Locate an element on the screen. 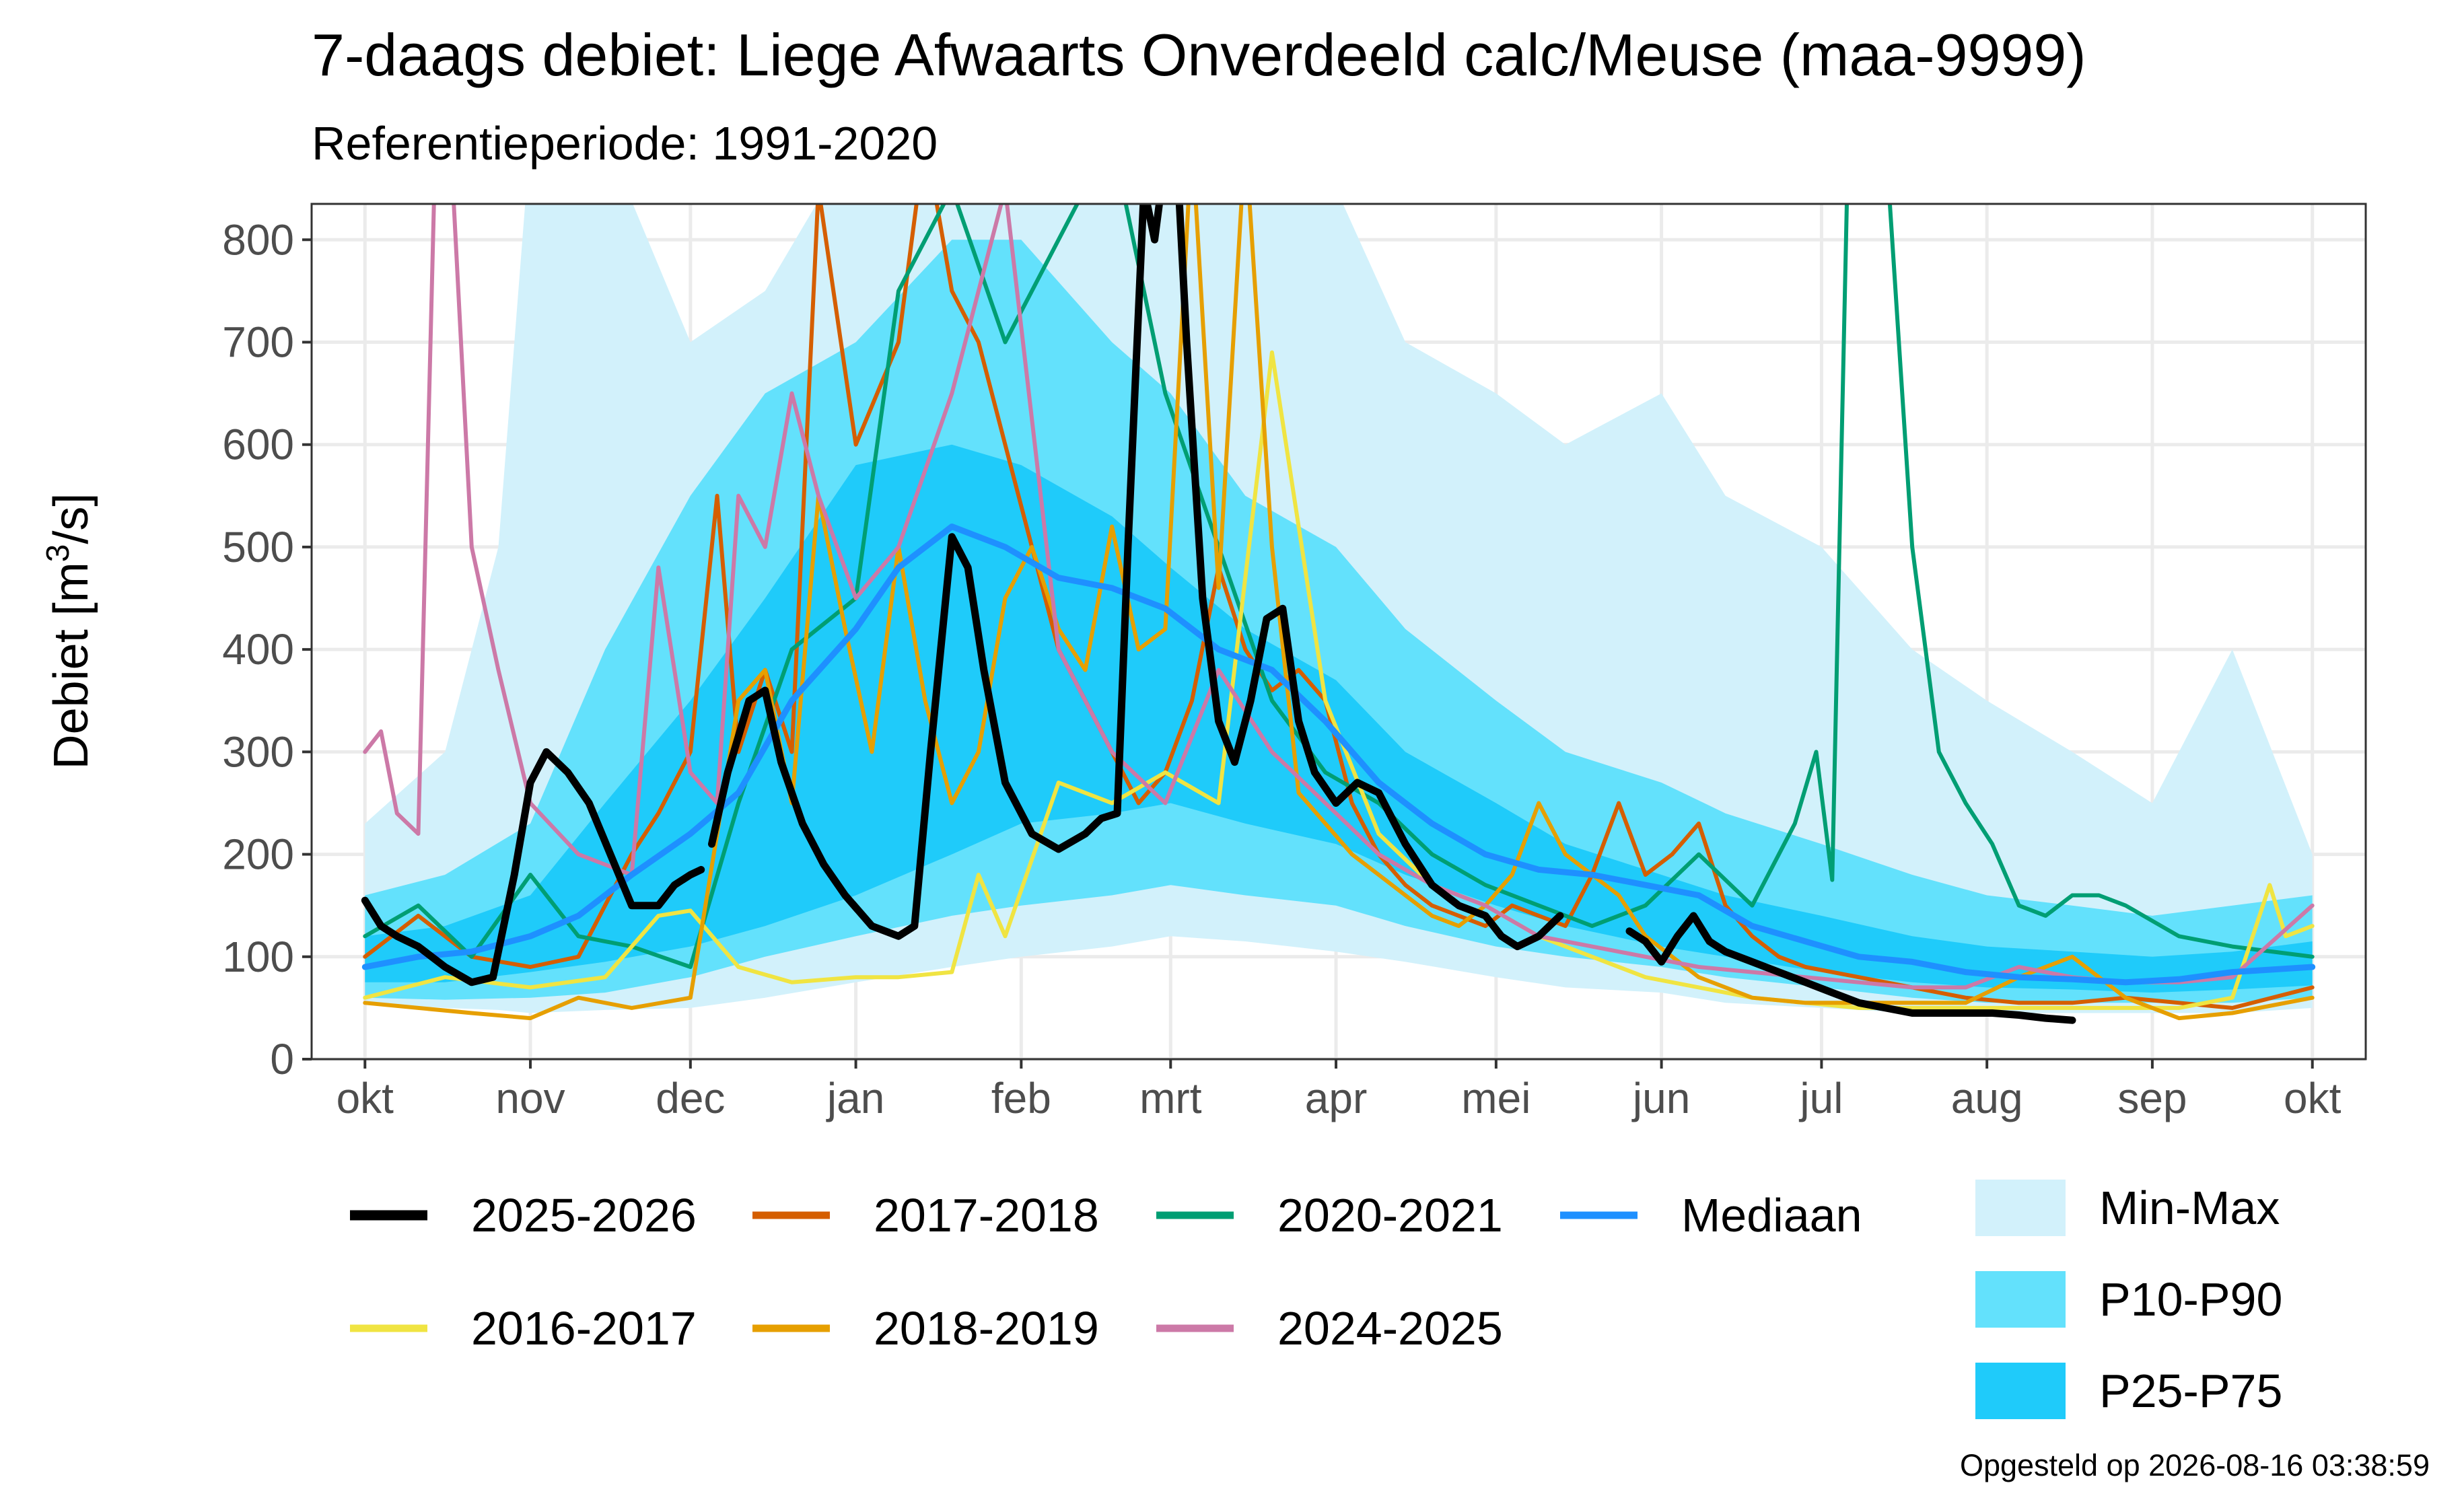  footer-timestamp: Opgesteld op 2026-08-16 03:38:59 is located at coordinates (2195, 1465).